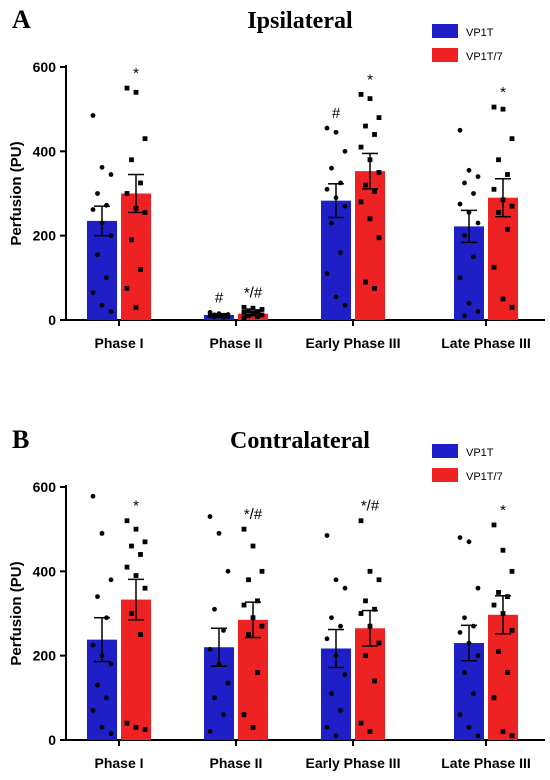 This screenshot has width=550, height=780. I want to click on x-tick-label: Phase II, so click(236, 343).